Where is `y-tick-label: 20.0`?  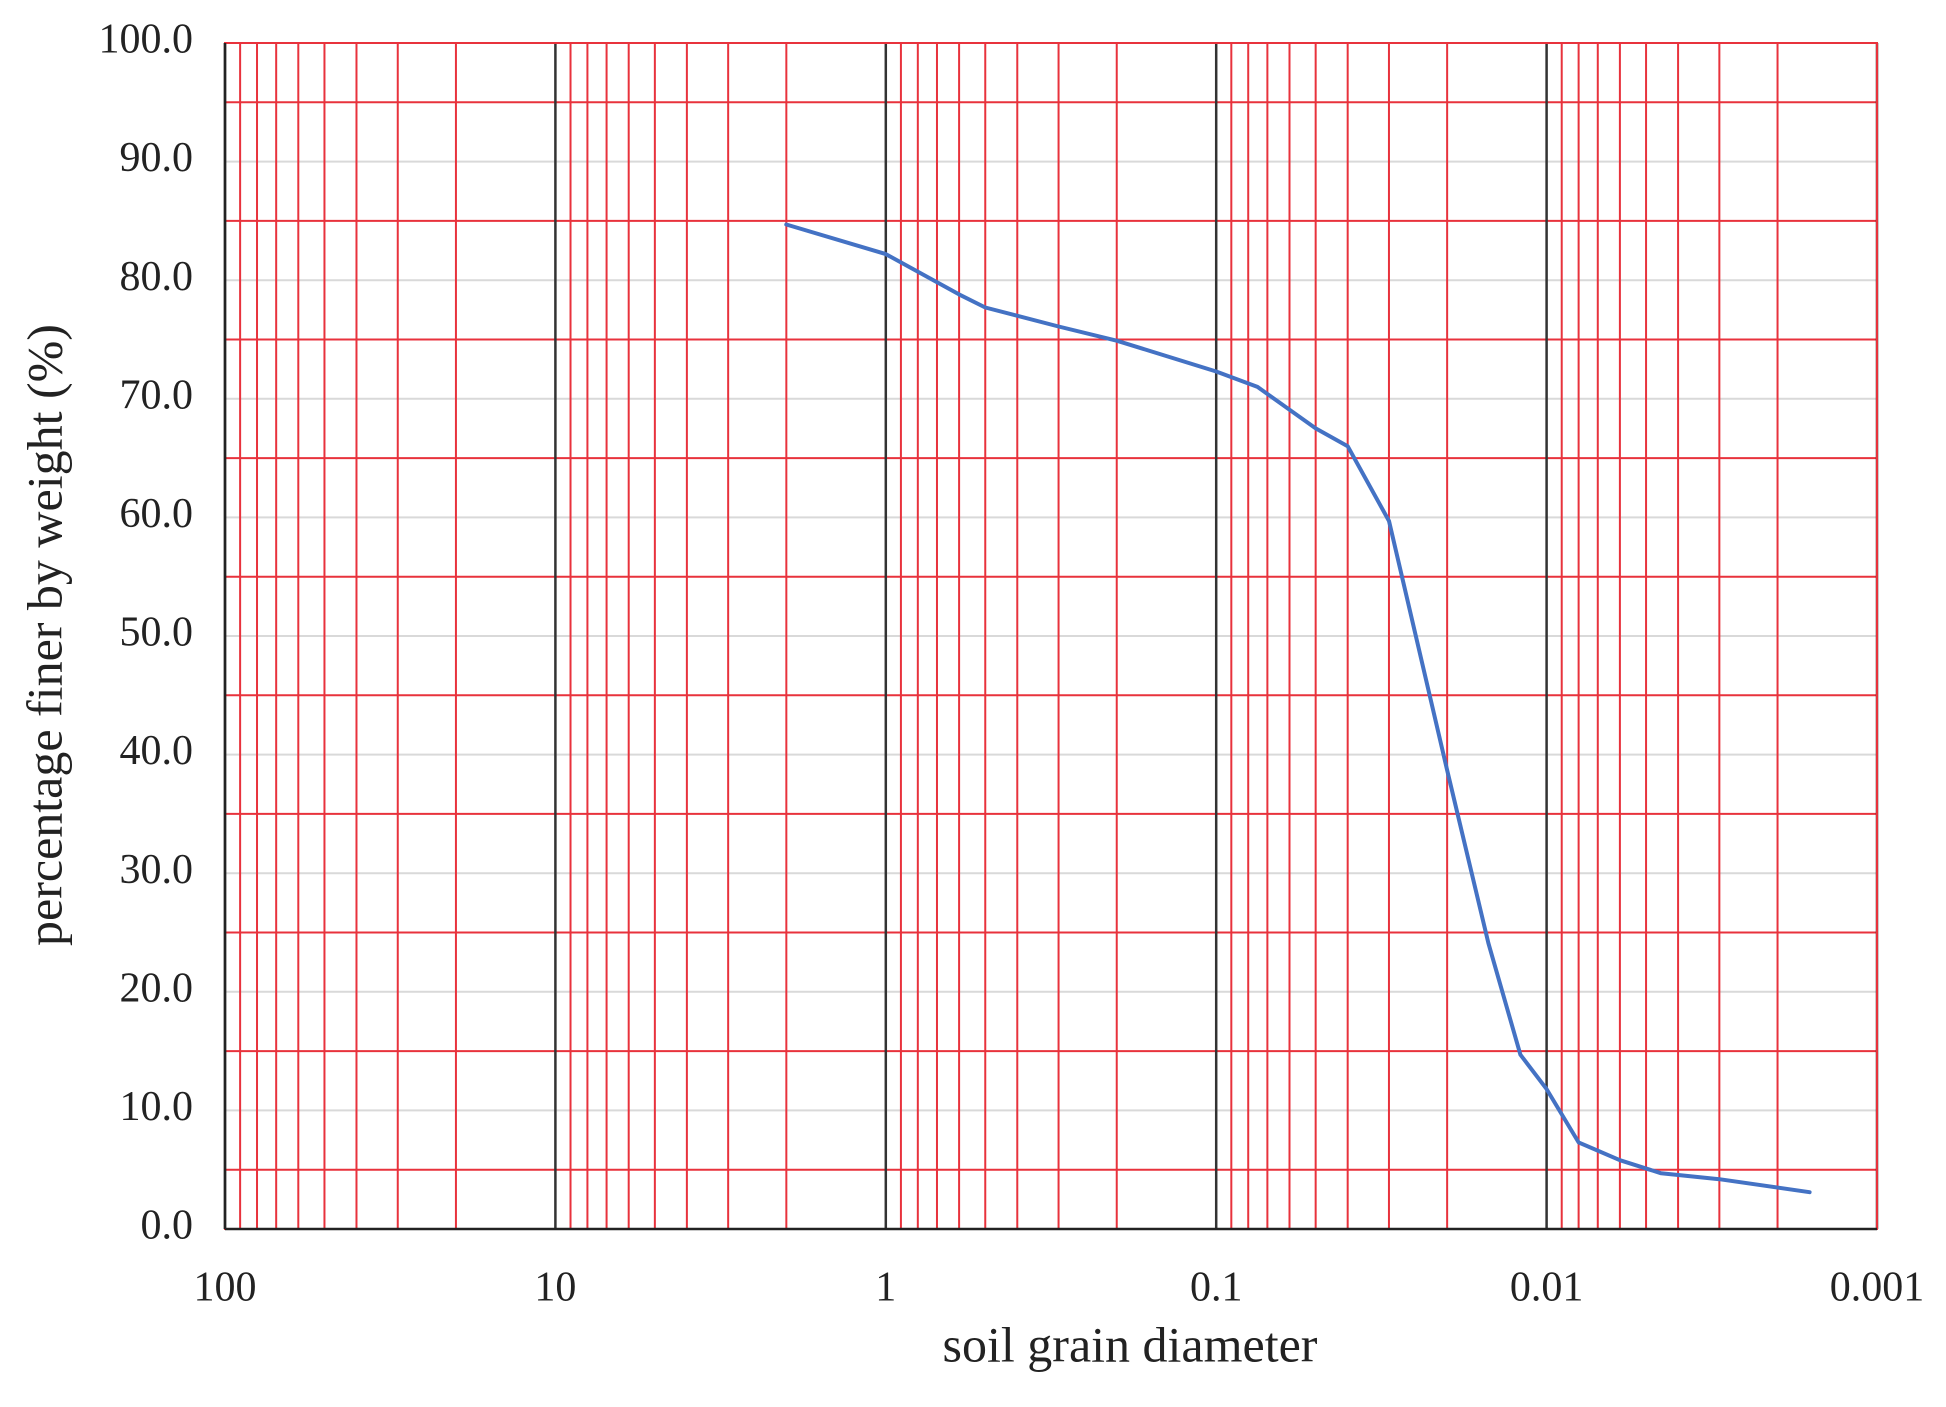 y-tick-label: 20.0 is located at coordinates (157, 988).